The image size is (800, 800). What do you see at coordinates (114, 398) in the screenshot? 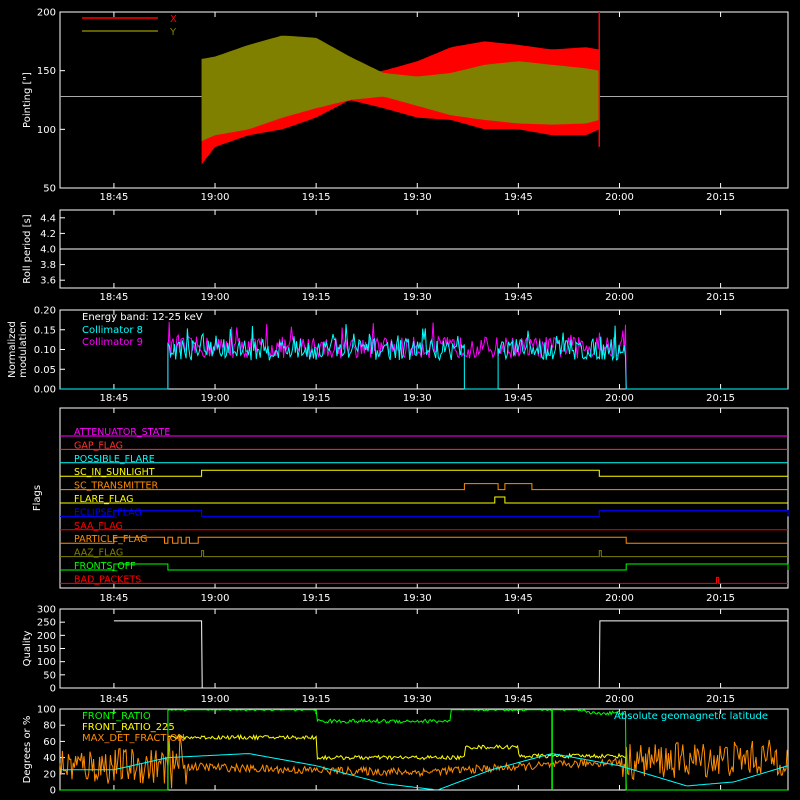
I see `modulation-x-tick-label: 18:45` at bounding box center [114, 398].